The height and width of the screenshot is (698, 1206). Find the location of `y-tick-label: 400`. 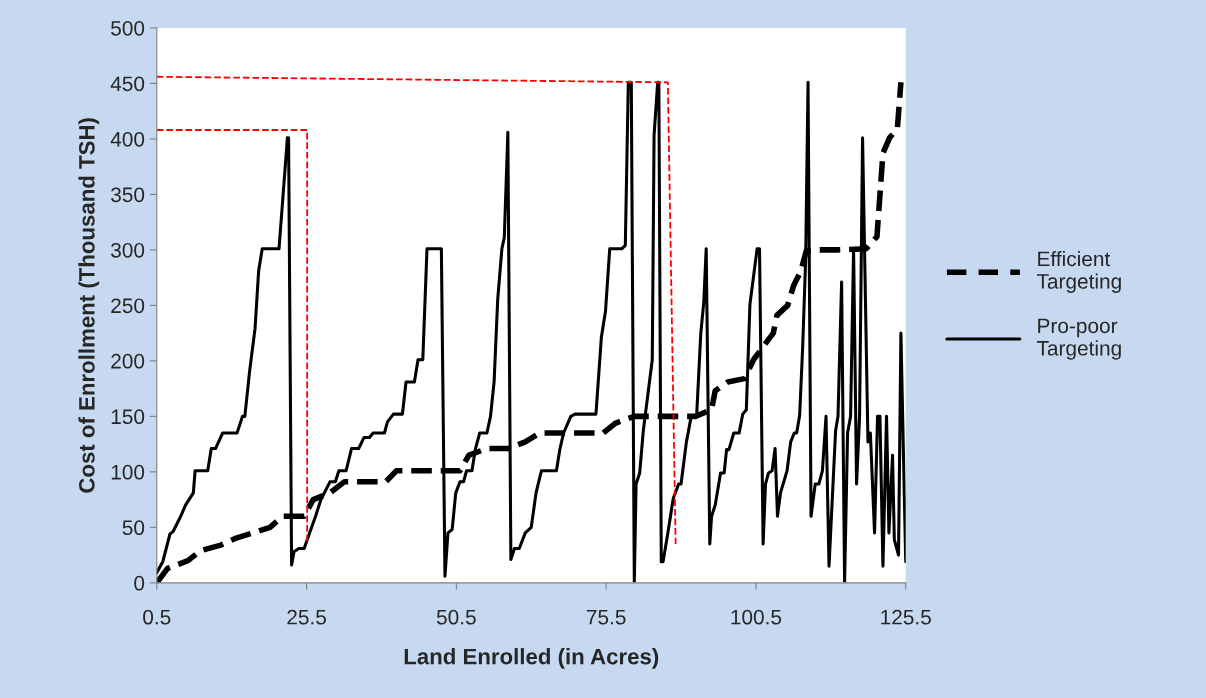

y-tick-label: 400 is located at coordinates (127, 139).